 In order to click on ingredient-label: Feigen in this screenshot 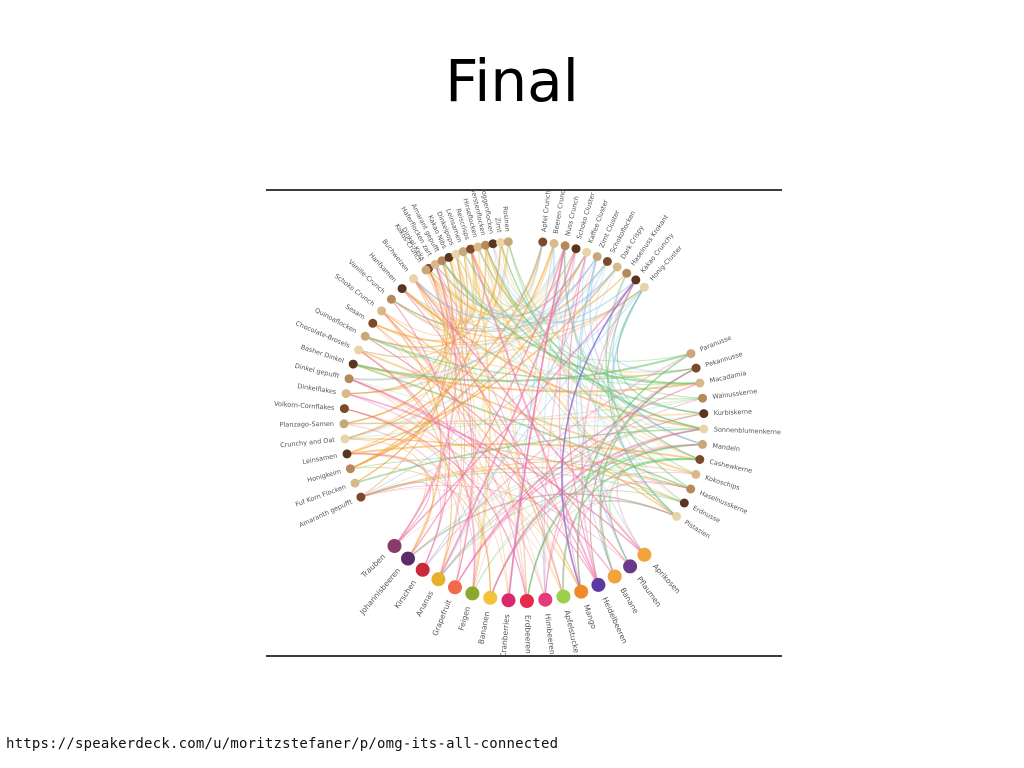, I will do `click(465, 618)`.